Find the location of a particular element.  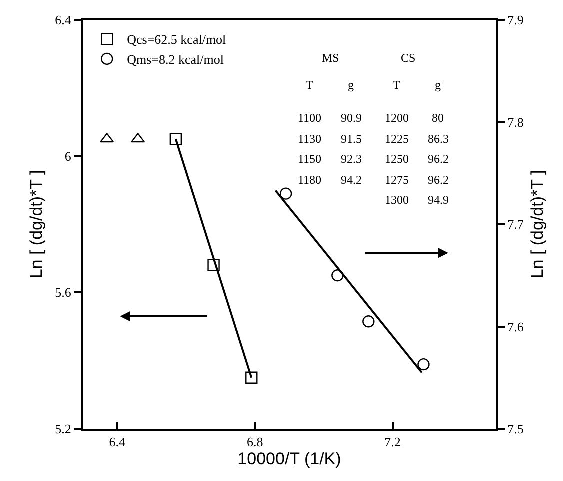

annotation: 94.9 is located at coordinates (438, 200).